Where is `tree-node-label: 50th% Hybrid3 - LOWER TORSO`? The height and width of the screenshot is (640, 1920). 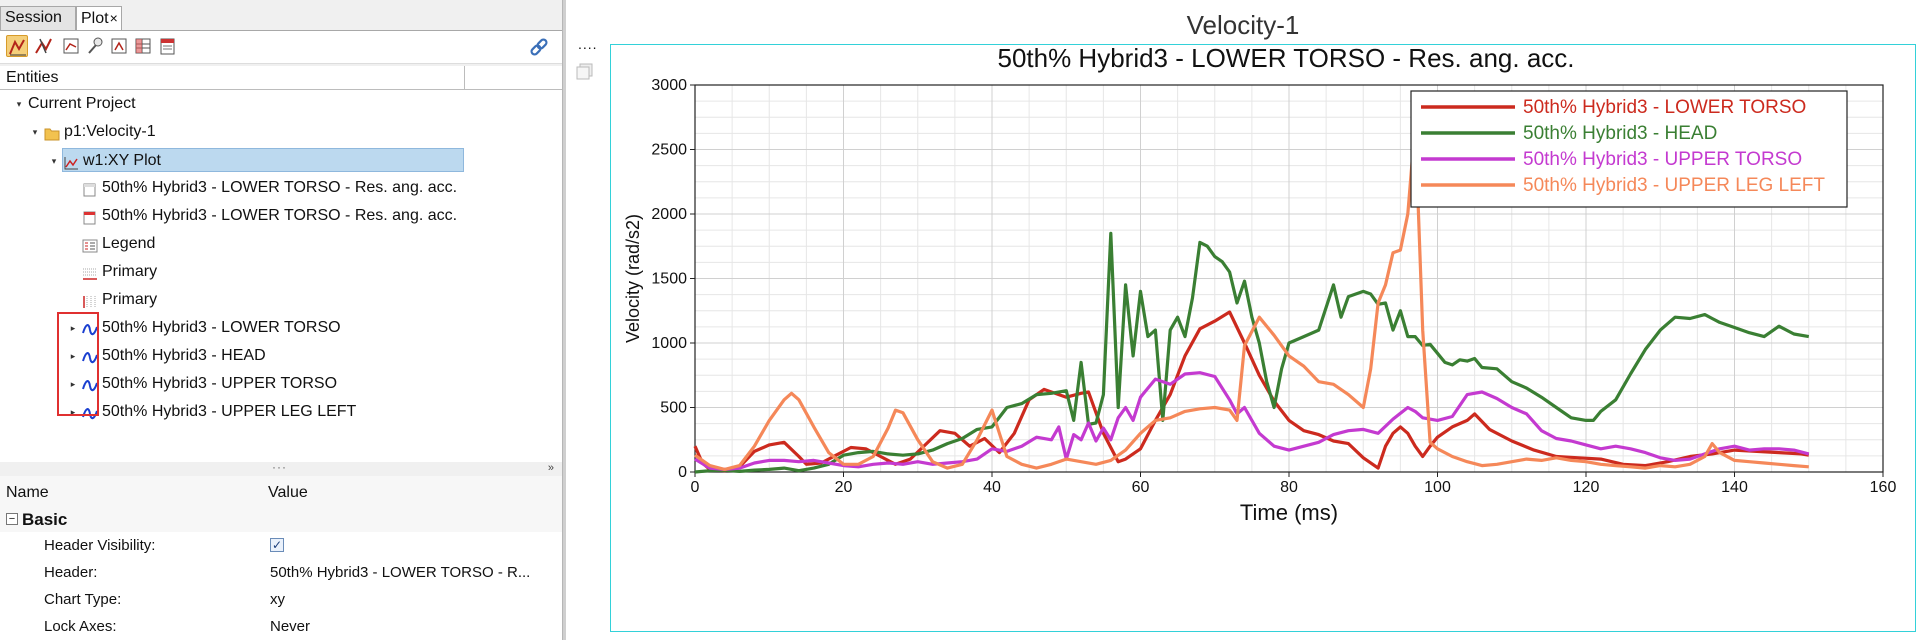
tree-node-label: 50th% Hybrid3 - LOWER TORSO is located at coordinates (221, 327).